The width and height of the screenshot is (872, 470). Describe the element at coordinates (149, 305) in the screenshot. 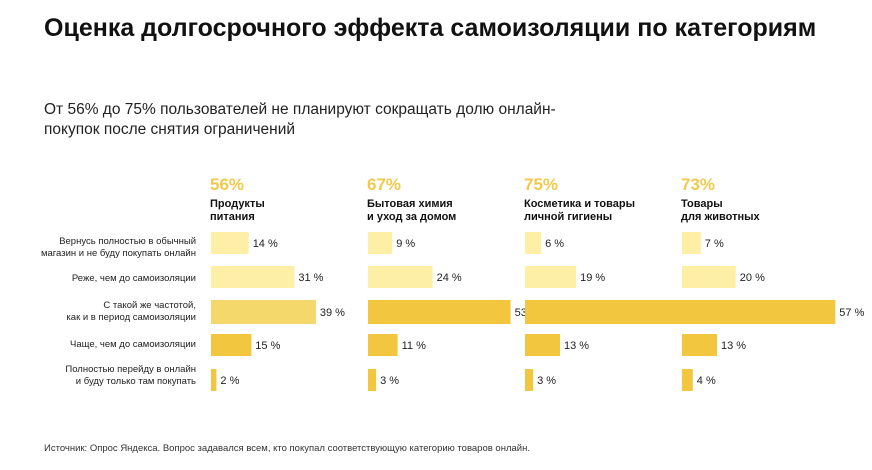

I see `row-label-line: С такой же частотой,` at that location.